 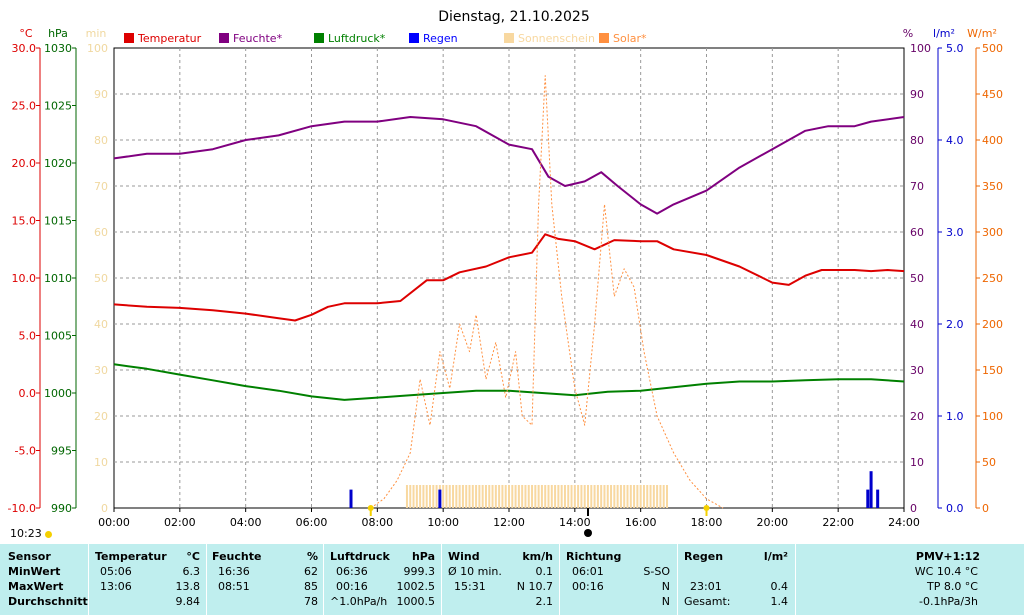 What do you see at coordinates (464, 556) in the screenshot?
I see `header-wind: Wind` at bounding box center [464, 556].